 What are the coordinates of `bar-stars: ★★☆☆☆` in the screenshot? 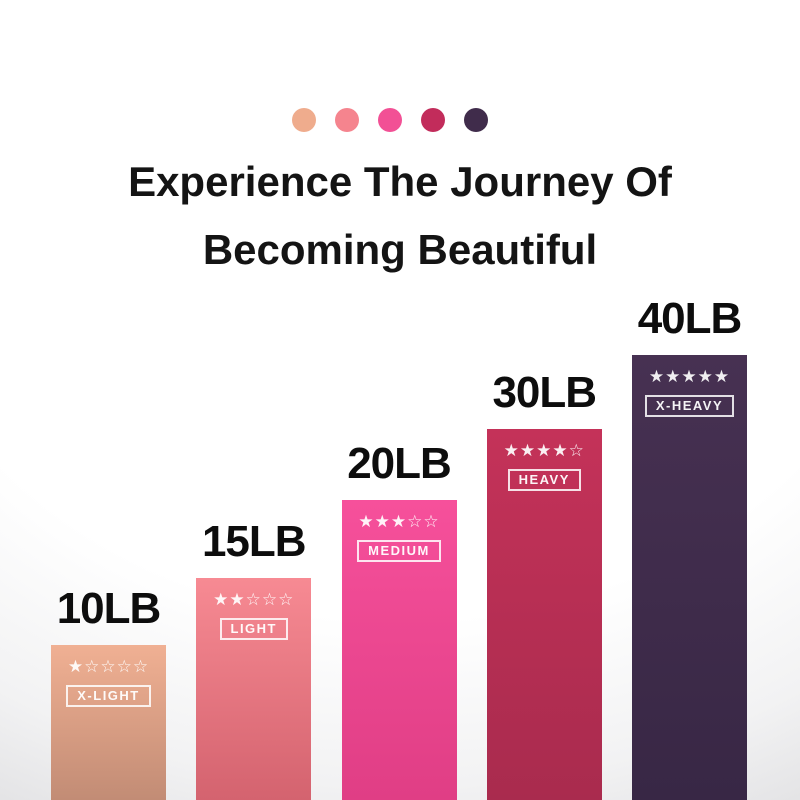 It's located at (254, 599).